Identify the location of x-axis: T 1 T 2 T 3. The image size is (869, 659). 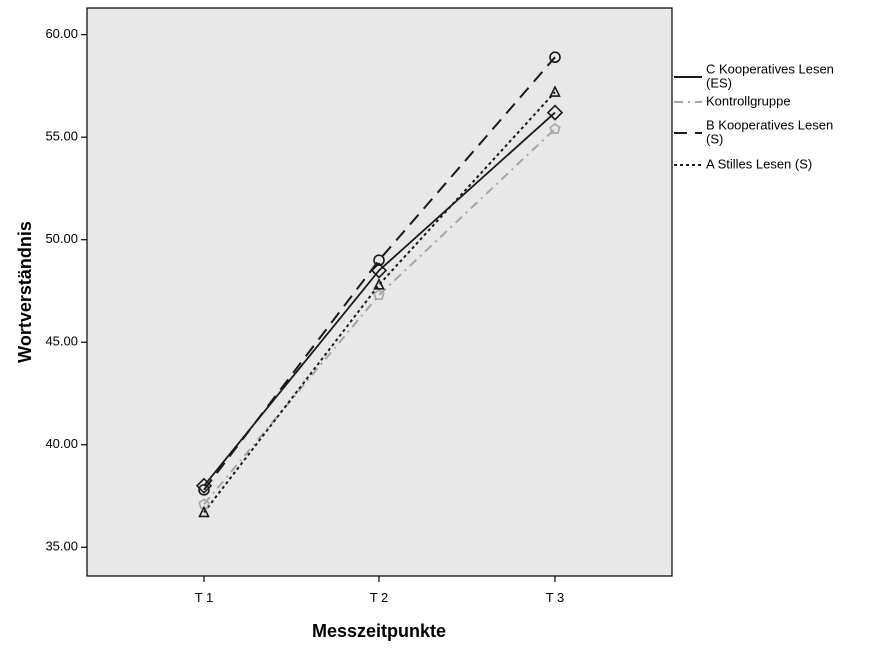
(380, 590).